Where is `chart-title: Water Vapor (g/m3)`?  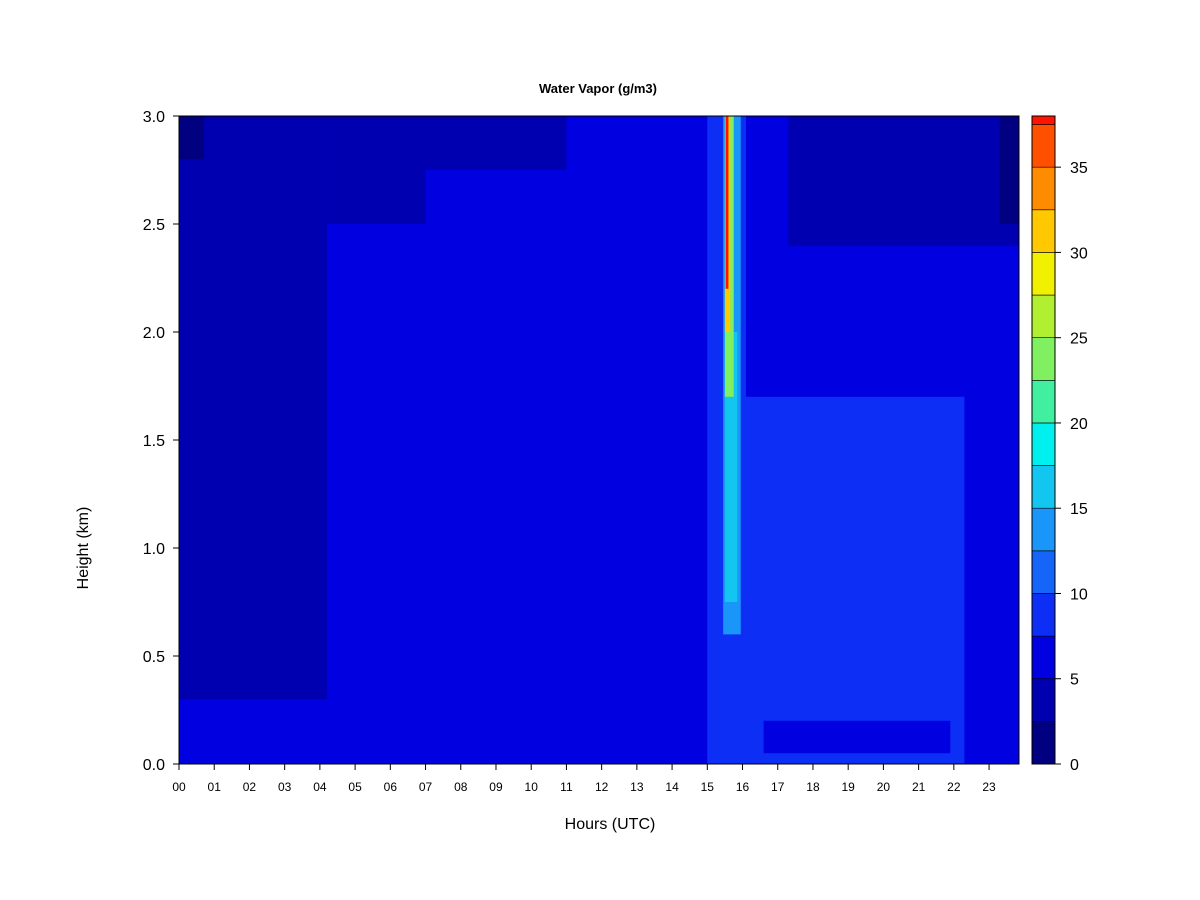
chart-title: Water Vapor (g/m3) is located at coordinates (598, 88).